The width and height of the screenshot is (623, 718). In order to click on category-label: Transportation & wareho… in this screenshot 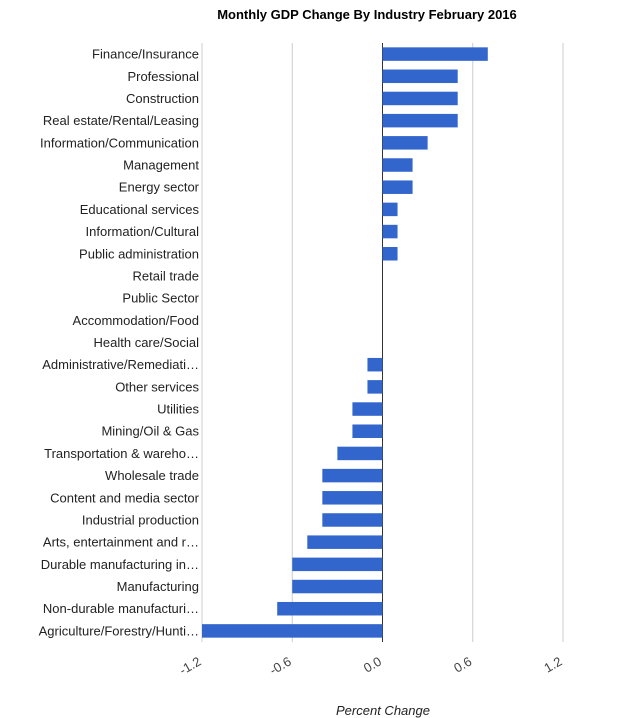, I will do `click(121, 453)`.